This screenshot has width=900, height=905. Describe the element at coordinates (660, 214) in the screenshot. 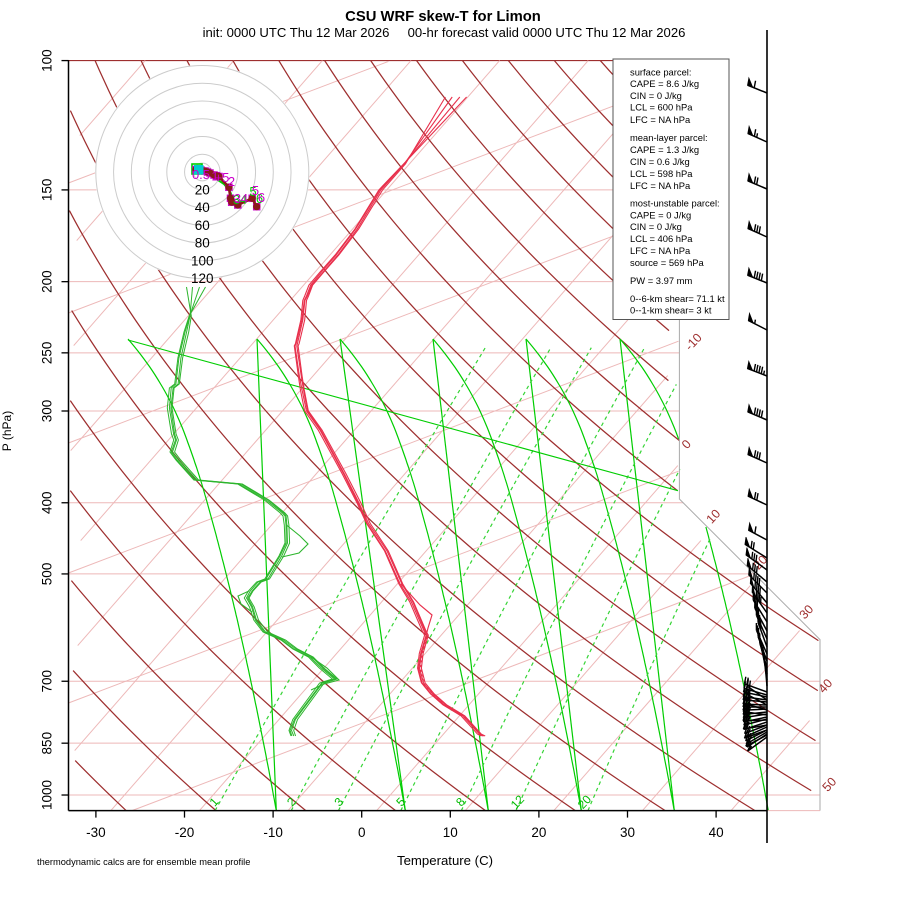

I see `svg-text: CAPE = 0 J/kg` at that location.